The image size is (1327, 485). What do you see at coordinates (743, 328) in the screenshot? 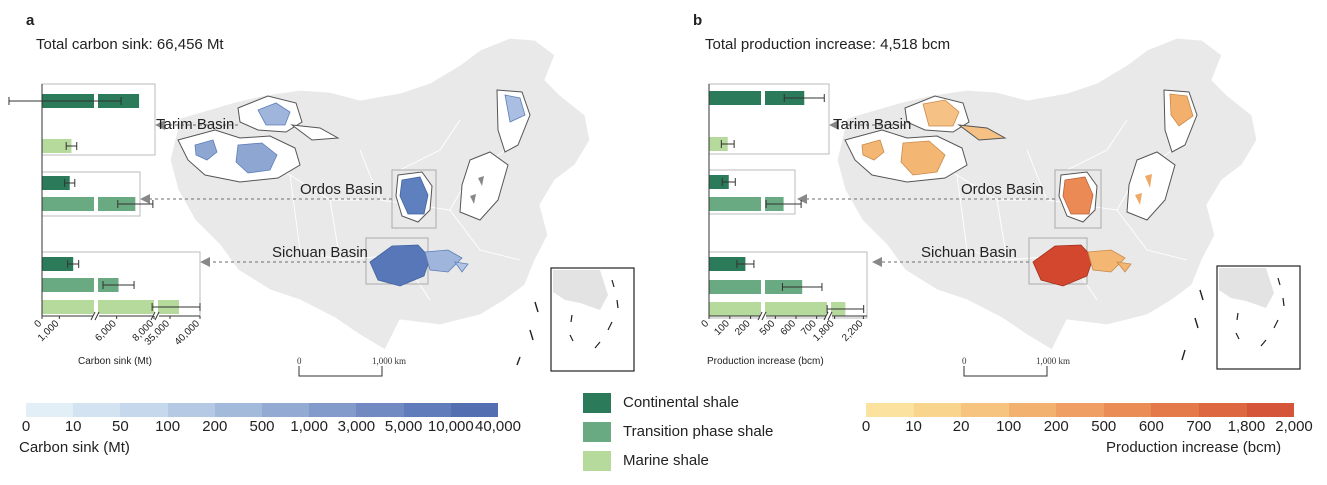
I see `x-tick-label: 200` at bounding box center [743, 328].